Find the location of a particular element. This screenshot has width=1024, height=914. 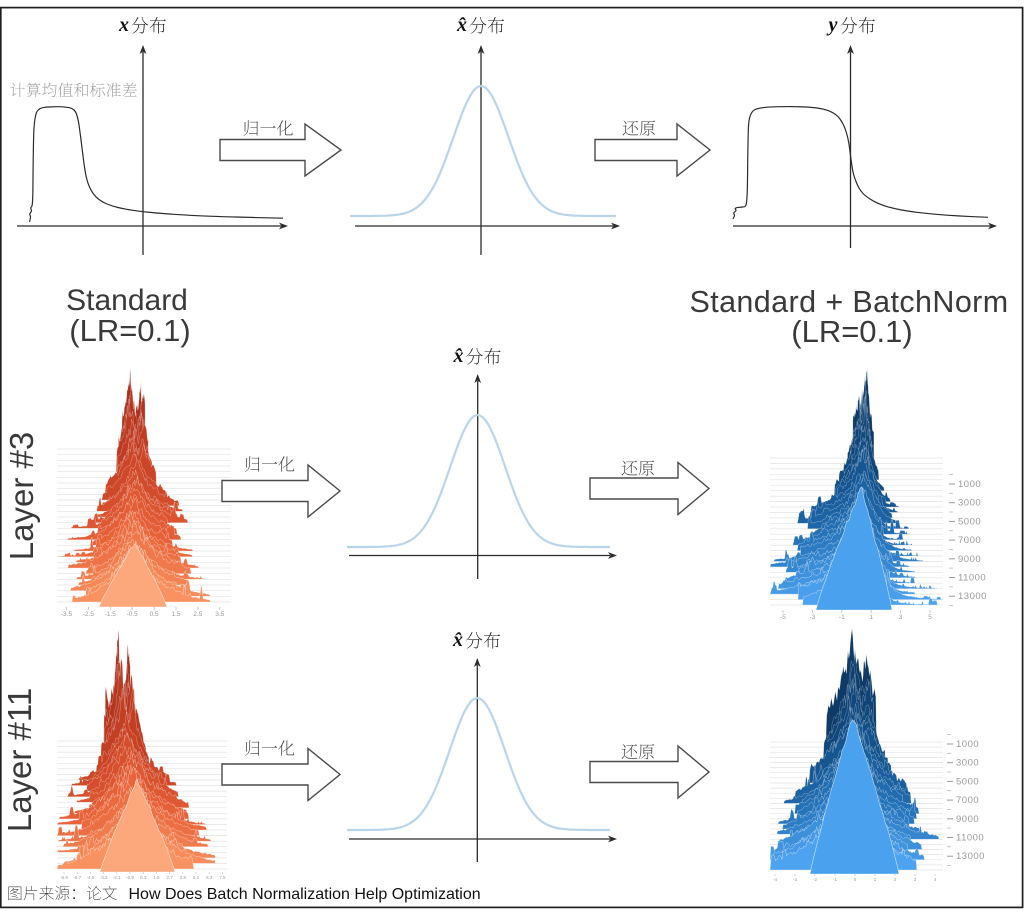

svg-text: -4.5 is located at coordinates (91, 877).